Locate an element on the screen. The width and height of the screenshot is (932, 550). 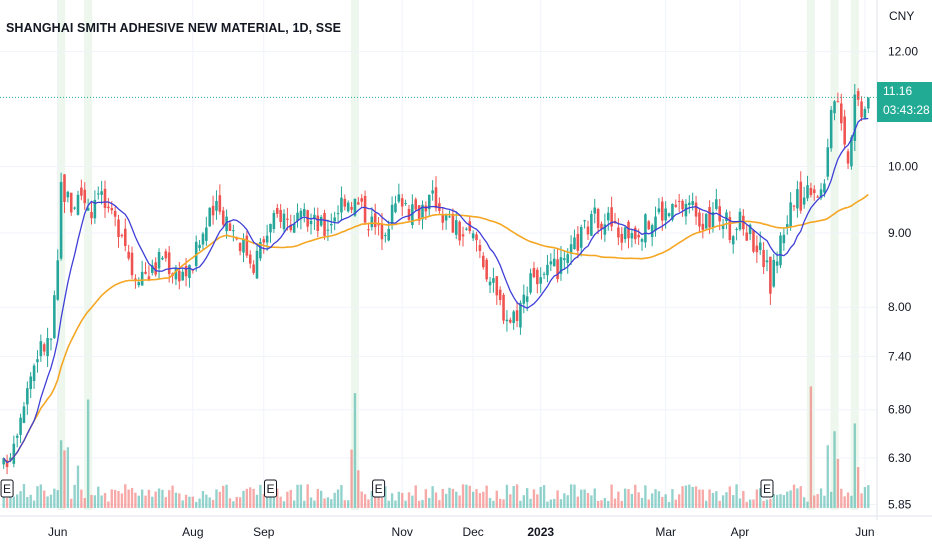
price-axis is located at coordinates (904, 260).